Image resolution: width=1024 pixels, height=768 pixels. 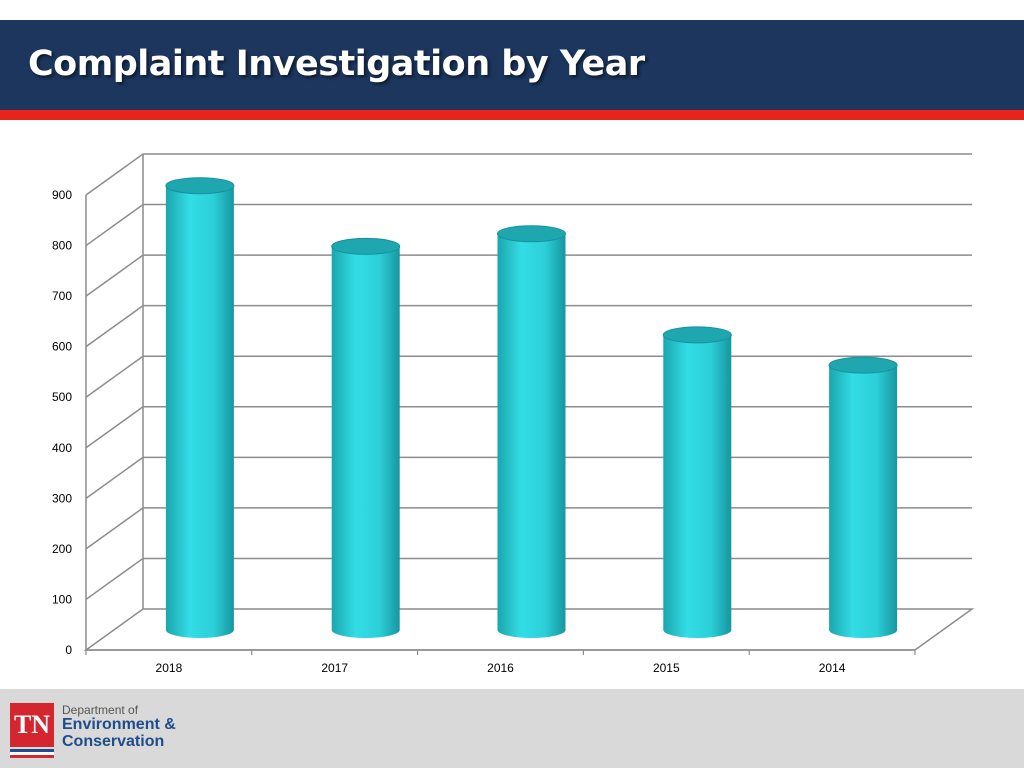 What do you see at coordinates (62, 448) in the screenshot?
I see `y-tick-label: 400` at bounding box center [62, 448].